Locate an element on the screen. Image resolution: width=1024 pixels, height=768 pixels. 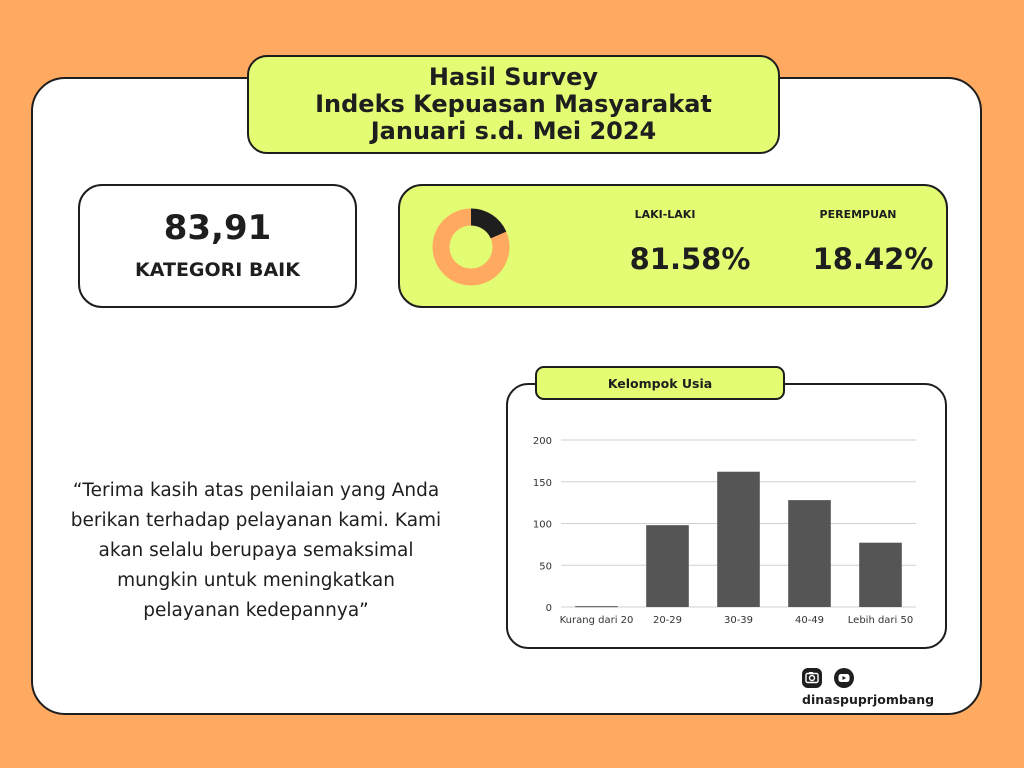
x-tick-label: 40-49 is located at coordinates (809, 620).